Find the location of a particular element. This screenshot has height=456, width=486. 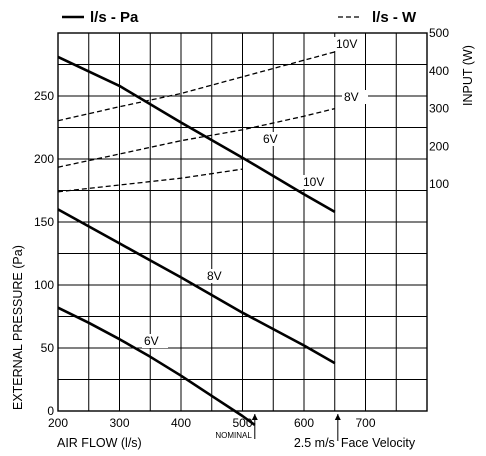

y-axis-title: EXTERNAL PRESSURE (Pa) is located at coordinates (18, 327).